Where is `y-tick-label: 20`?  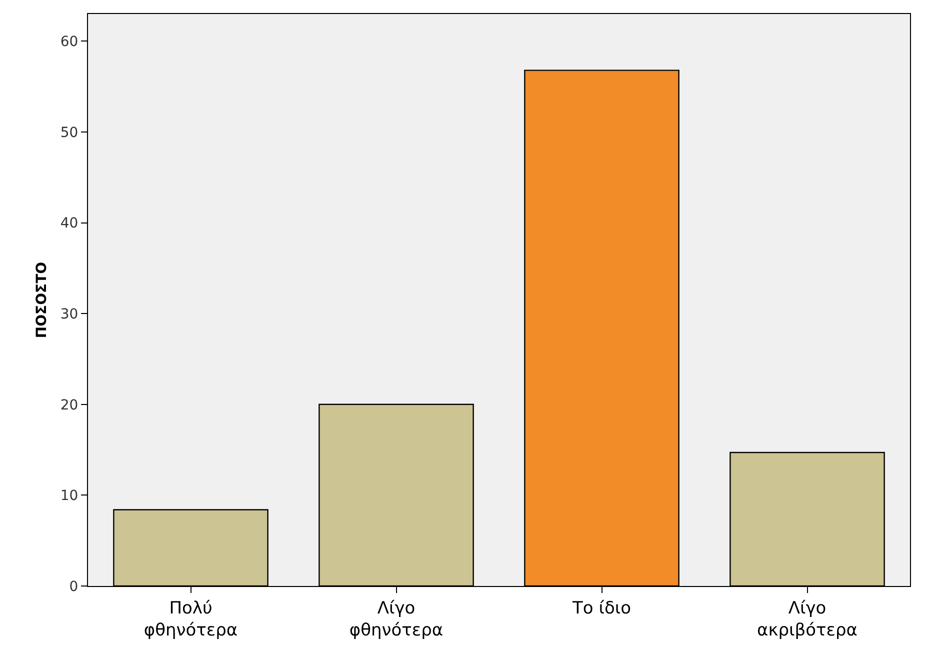
y-tick-label: 20 is located at coordinates (69, 405).